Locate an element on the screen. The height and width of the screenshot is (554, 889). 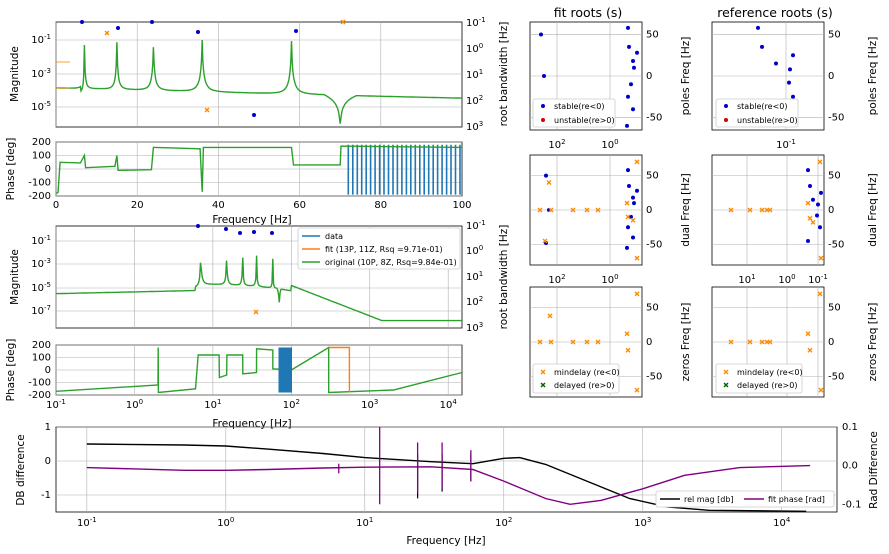
mag-lin-y2label: root bandwidth [Hz] is located at coordinates (504, 74).